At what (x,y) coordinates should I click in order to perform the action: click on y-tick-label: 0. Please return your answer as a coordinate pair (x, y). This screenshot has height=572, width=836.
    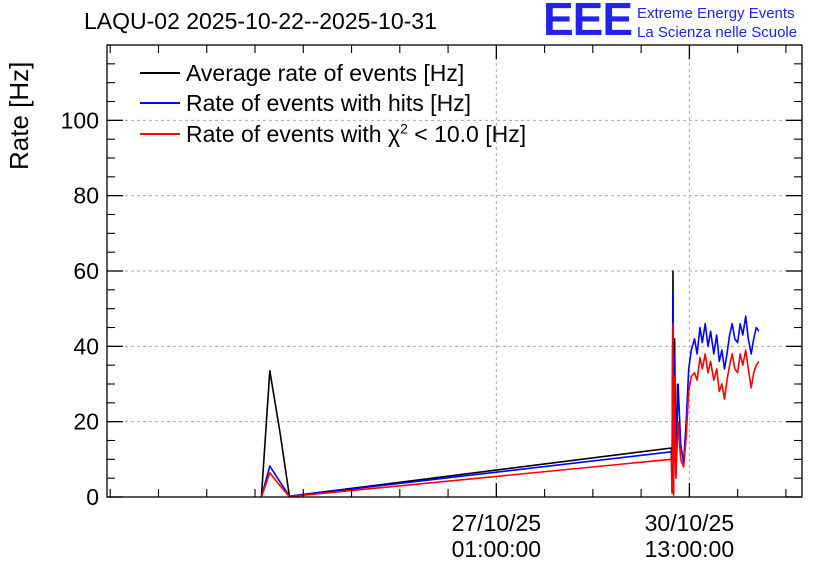
    Looking at the image, I should click on (92, 497).